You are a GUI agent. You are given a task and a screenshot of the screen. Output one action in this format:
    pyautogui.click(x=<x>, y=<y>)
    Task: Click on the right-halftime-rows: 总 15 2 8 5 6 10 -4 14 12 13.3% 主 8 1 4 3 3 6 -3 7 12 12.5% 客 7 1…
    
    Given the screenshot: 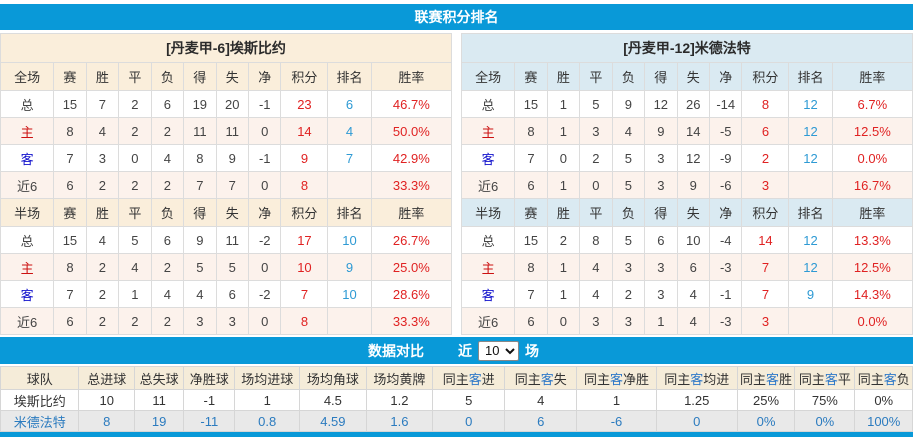 What is the action you would take?
    pyautogui.click(x=686, y=280)
    